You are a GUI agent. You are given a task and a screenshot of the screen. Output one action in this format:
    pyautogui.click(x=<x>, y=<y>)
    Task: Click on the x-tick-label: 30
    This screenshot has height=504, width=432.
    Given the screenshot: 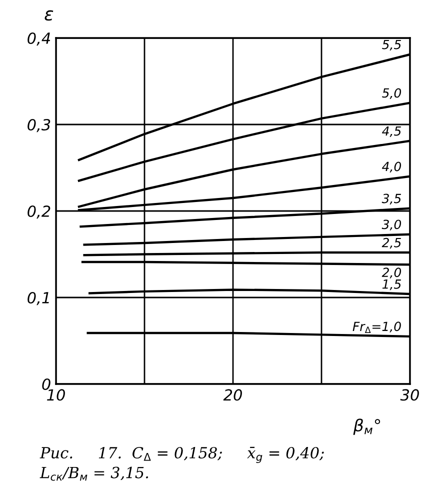 What is the action you would take?
    pyautogui.click(x=409, y=395)
    